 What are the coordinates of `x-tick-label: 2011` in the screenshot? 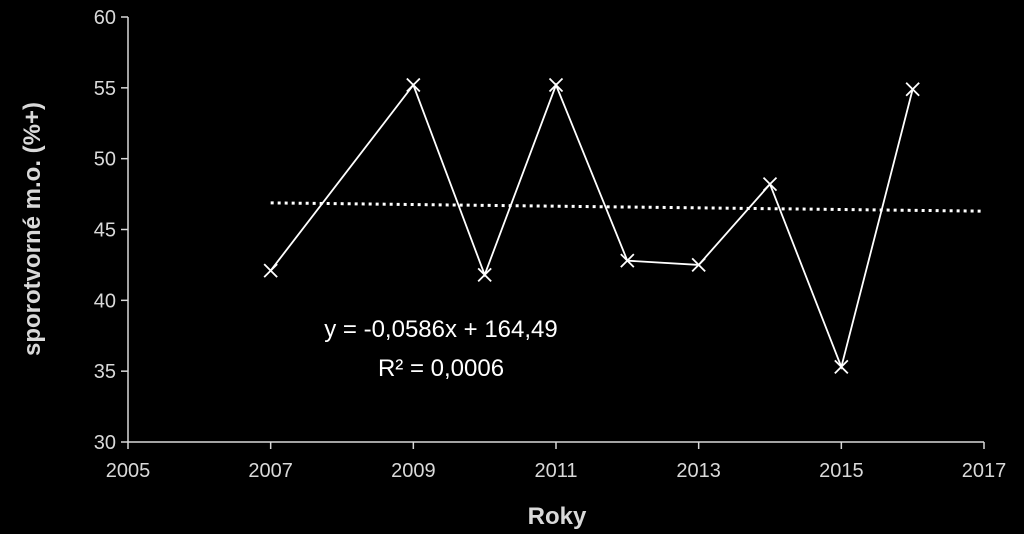 It's located at (555, 471).